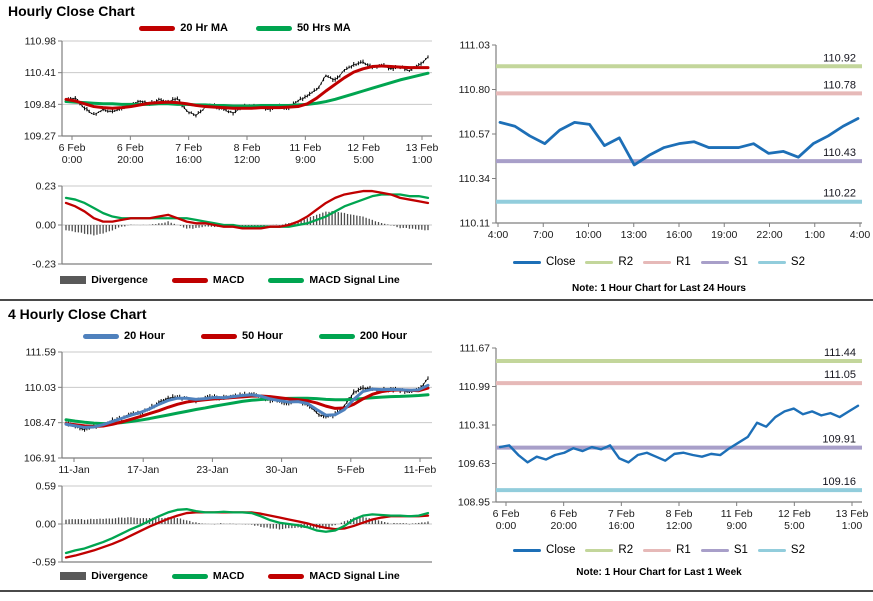 The height and width of the screenshot is (601, 873). What do you see at coordinates (44, 265) in the screenshot?
I see `svg-text: -0.23` at bounding box center [44, 265].